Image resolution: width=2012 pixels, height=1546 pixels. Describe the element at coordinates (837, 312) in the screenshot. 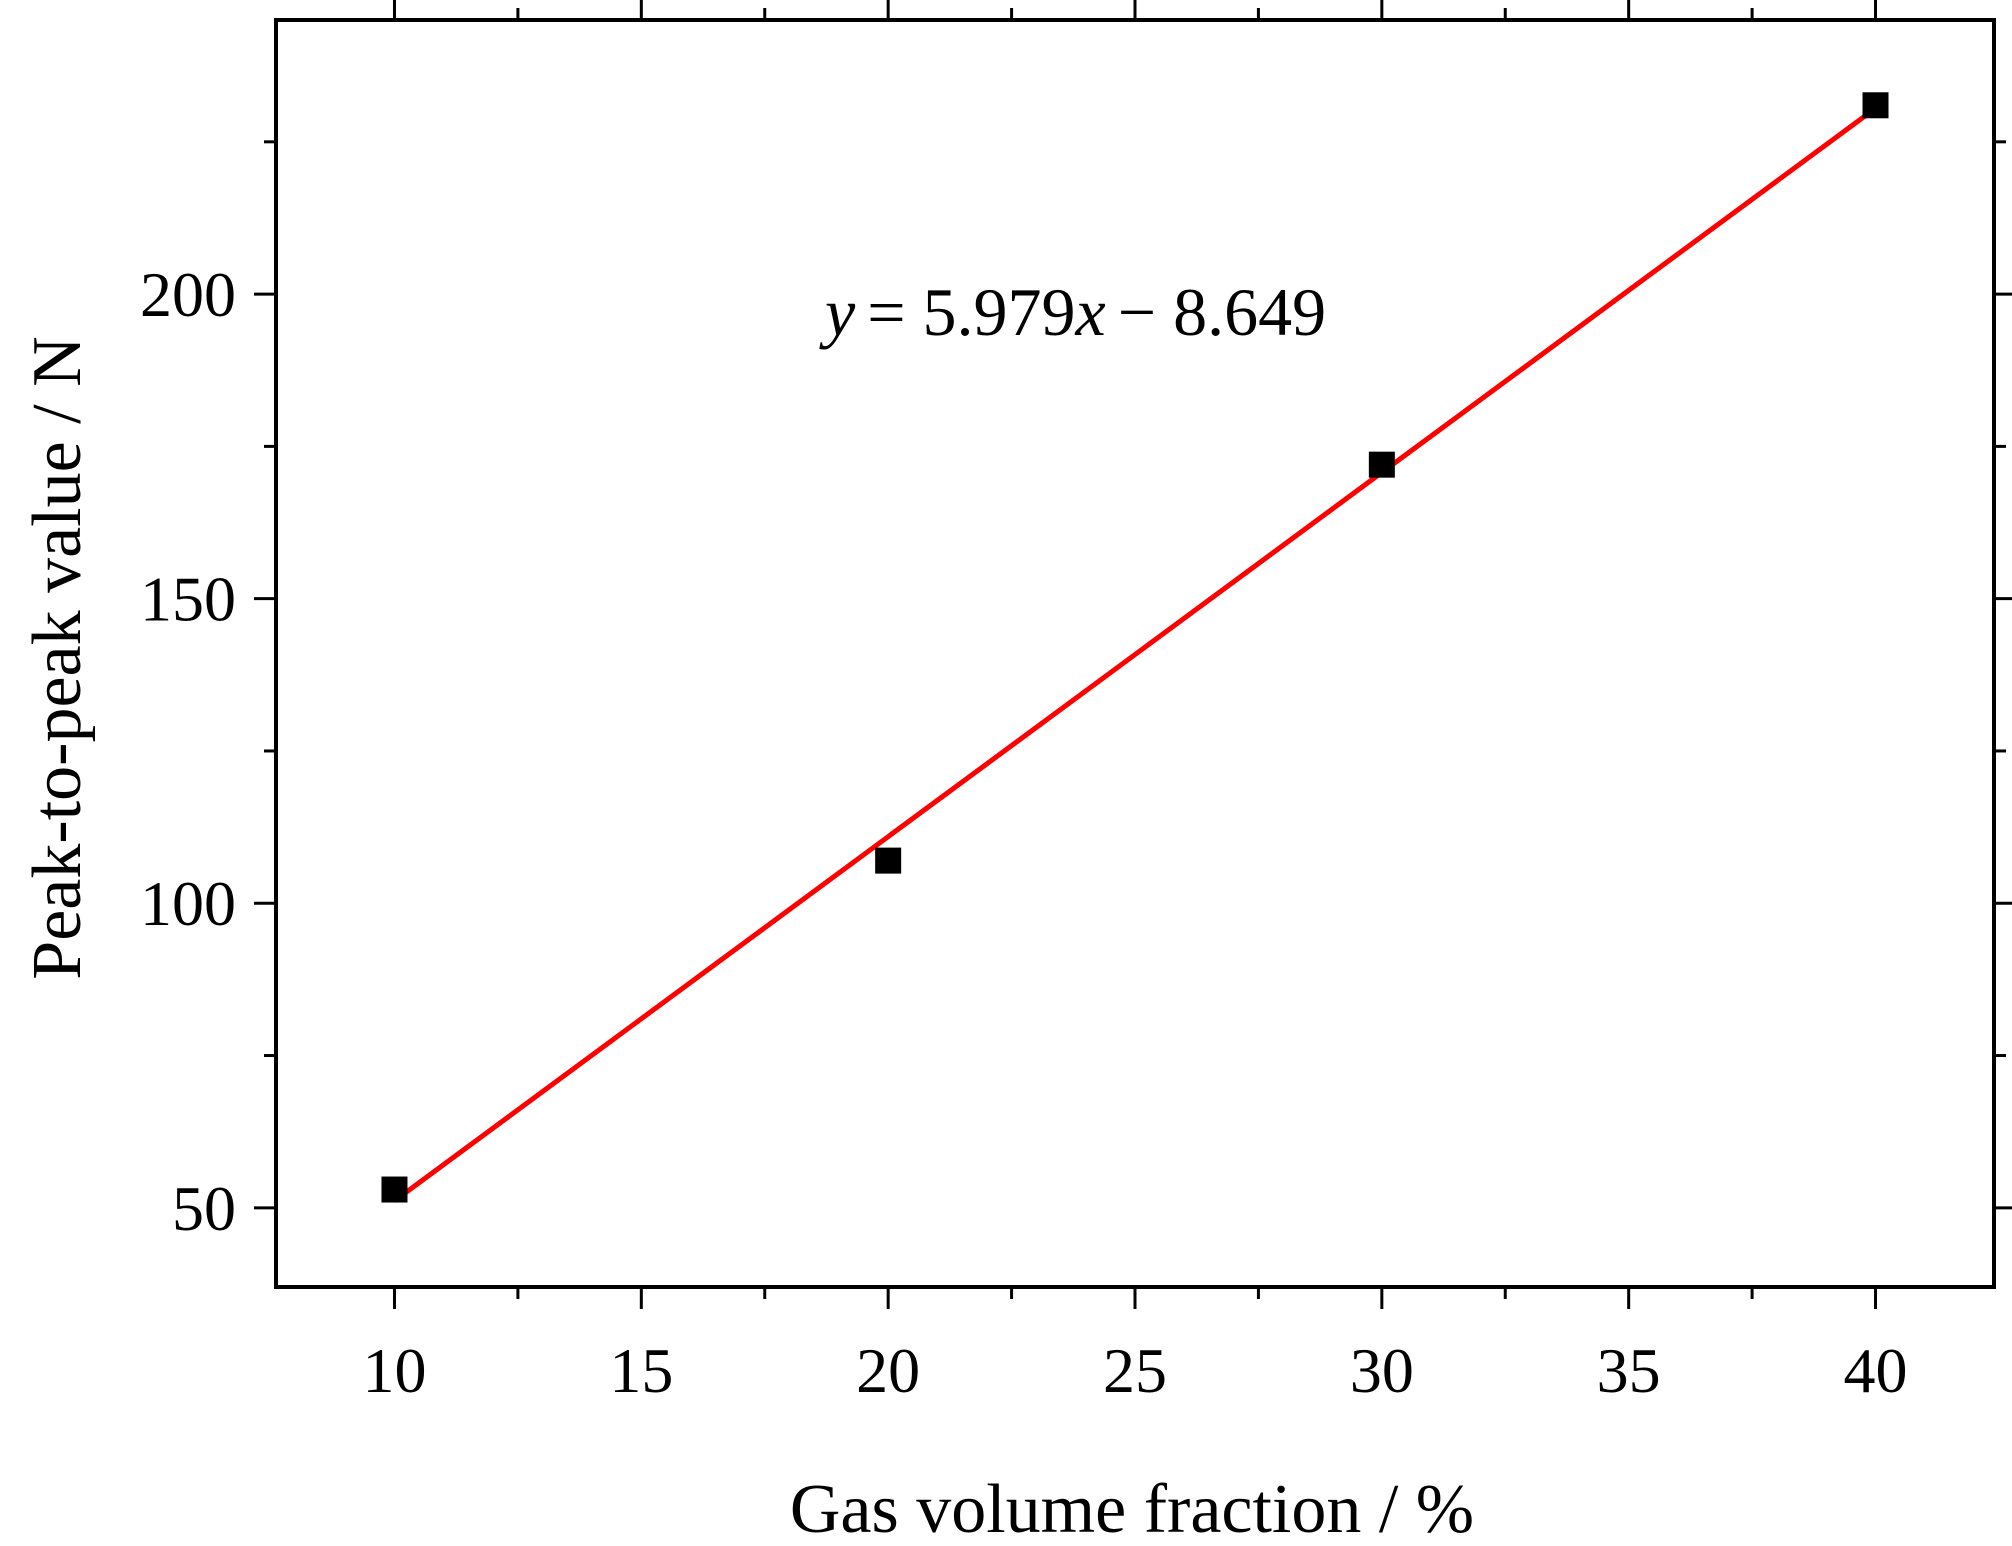

I see `equation-y: y` at that location.